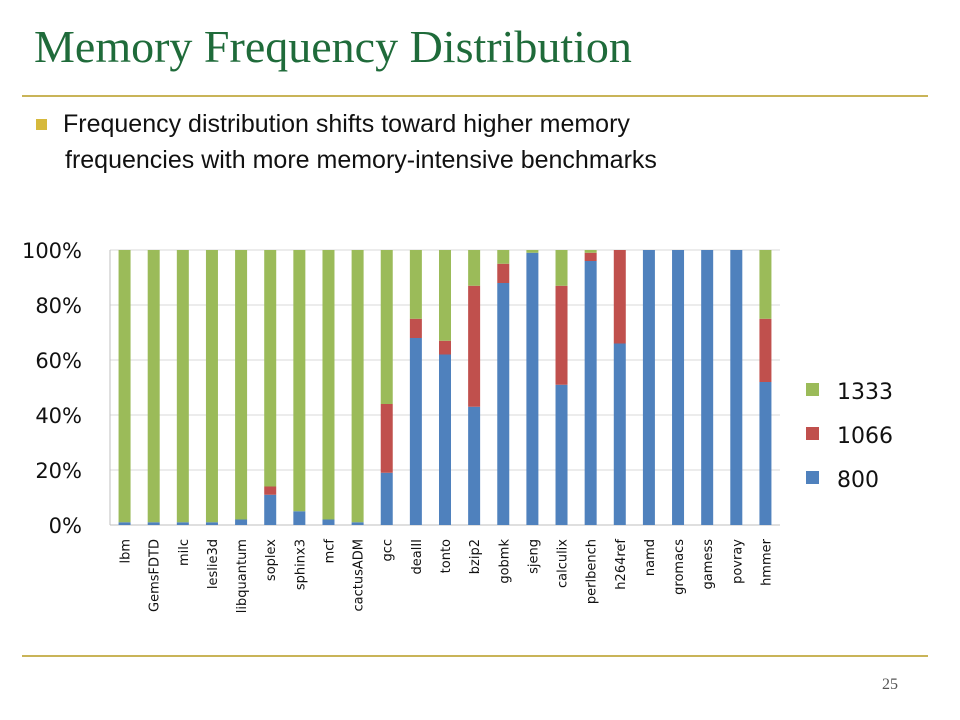 This screenshot has width=960, height=720. What do you see at coordinates (388, 550) in the screenshot?
I see `x-tick-label: gcc` at bounding box center [388, 550].